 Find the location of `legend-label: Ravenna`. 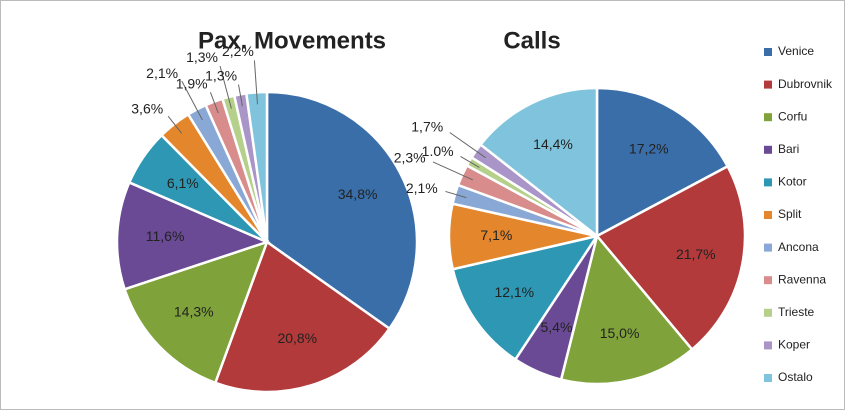

legend-label: Ravenna is located at coordinates (802, 279).